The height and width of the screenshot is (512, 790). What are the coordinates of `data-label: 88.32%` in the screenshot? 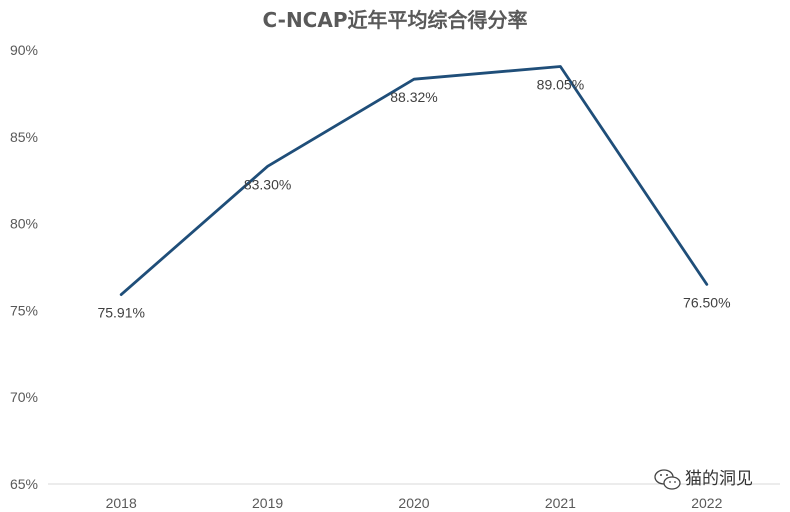 It's located at (413, 97).